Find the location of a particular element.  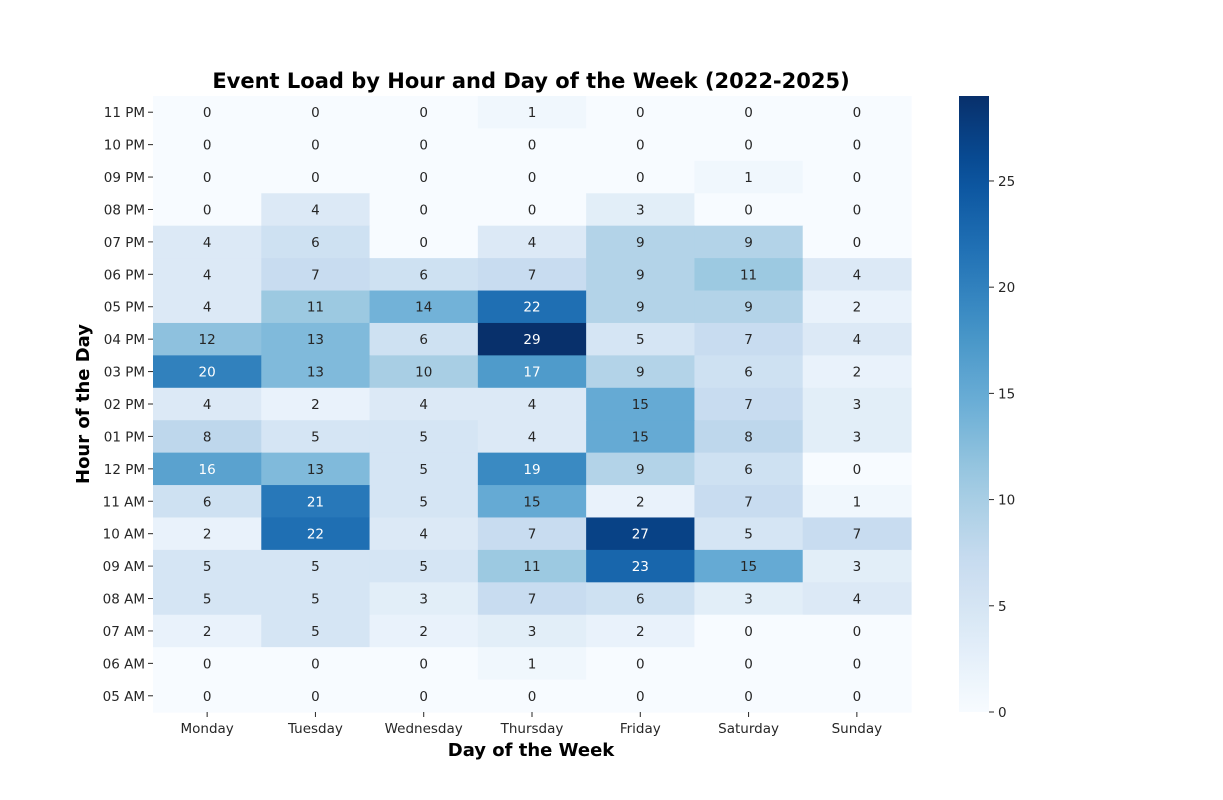

y-tick-label: 10 PM is located at coordinates (124, 146).